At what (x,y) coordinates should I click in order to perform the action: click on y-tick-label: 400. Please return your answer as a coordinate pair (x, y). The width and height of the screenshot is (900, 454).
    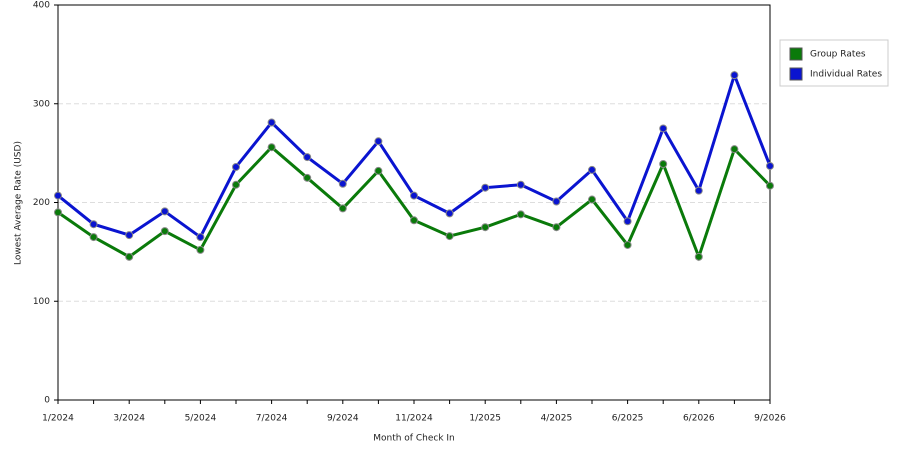
    Looking at the image, I should click on (41, 6).